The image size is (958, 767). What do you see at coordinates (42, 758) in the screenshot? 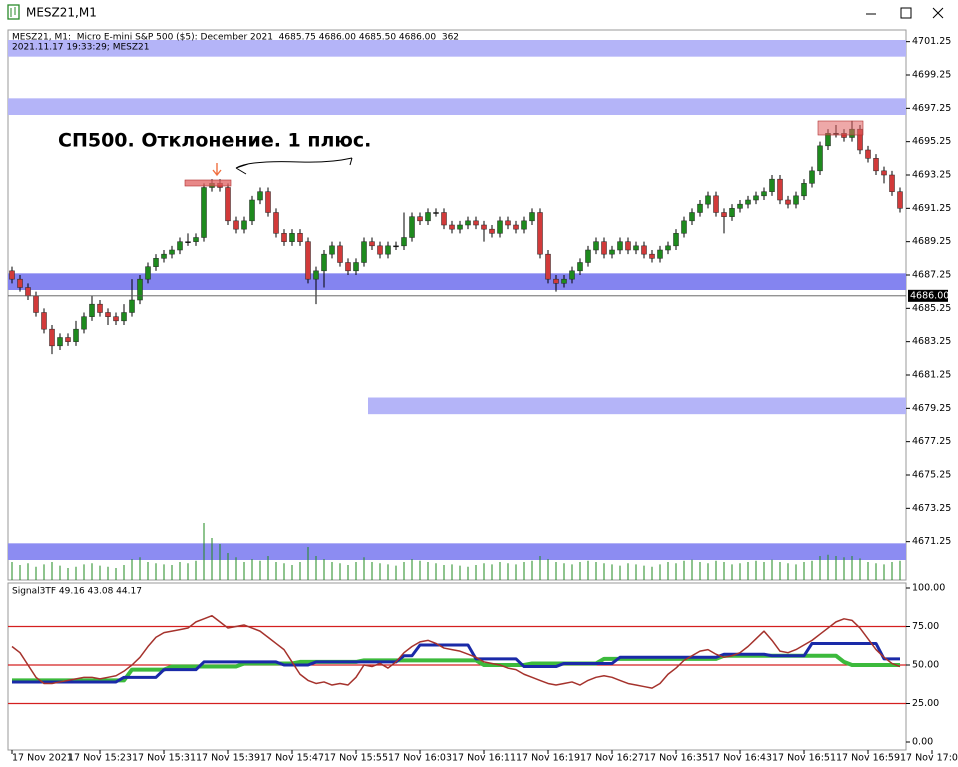
I see `x-tick-label: 17 Nov 2021` at bounding box center [42, 758].